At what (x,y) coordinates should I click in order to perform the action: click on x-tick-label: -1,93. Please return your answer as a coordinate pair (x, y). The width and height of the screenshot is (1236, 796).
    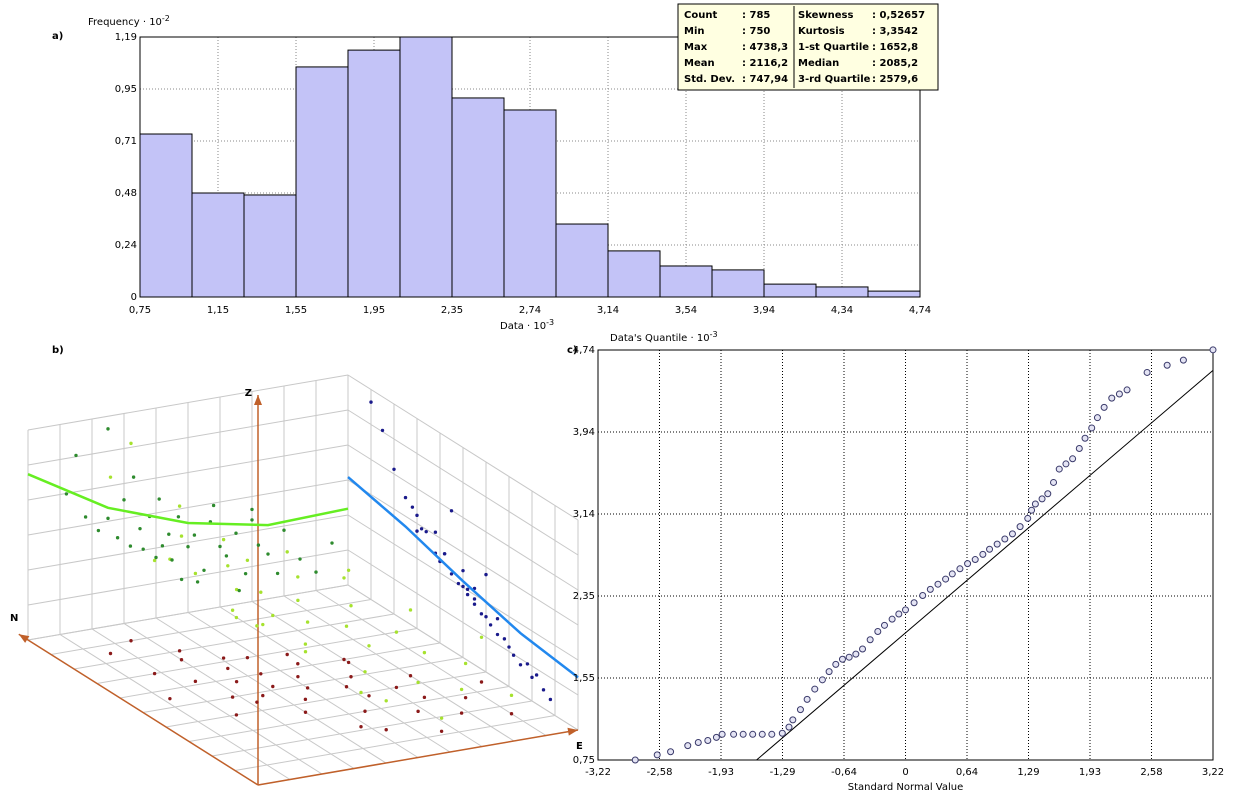
    Looking at the image, I should click on (721, 772).